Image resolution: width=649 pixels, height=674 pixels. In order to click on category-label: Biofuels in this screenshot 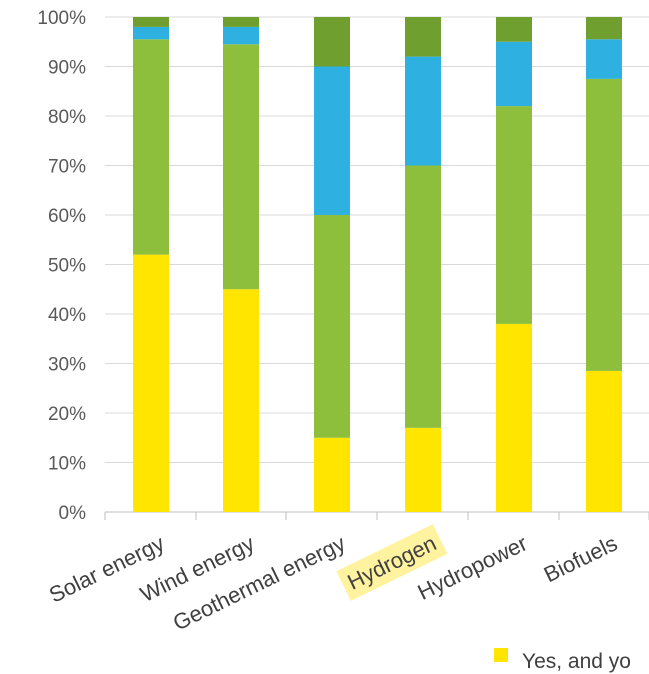, I will do `click(580, 558)`.